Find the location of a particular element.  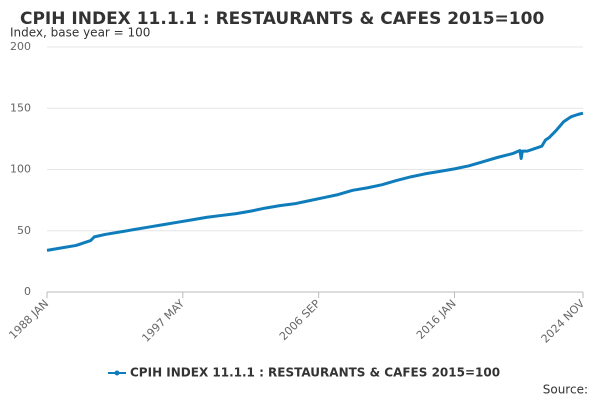

y-tick-label: 50 is located at coordinates (24, 230).